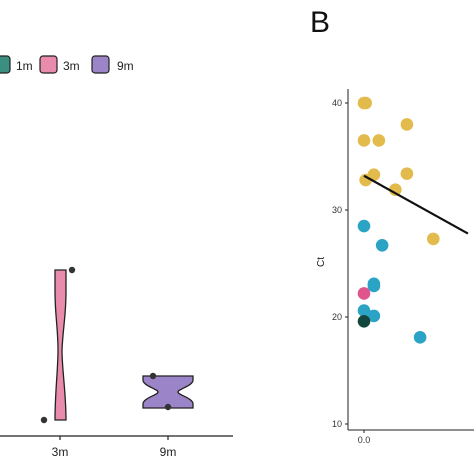 This screenshot has height=474, width=474. What do you see at coordinates (321, 262) in the screenshot?
I see `y-axis-label: Ct` at bounding box center [321, 262].